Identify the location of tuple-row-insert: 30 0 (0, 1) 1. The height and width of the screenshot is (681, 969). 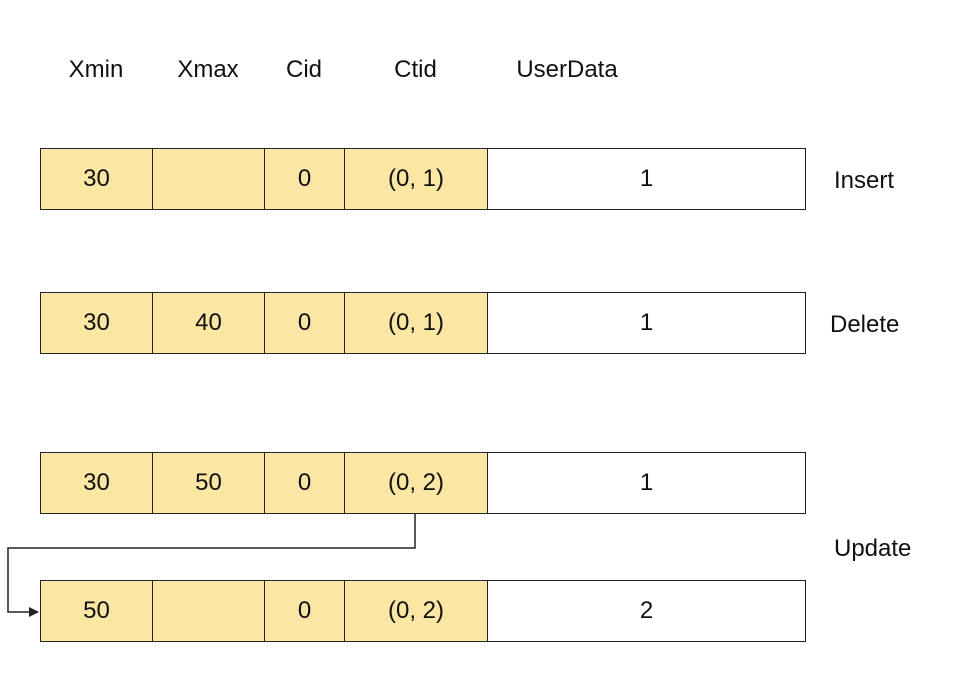
(423, 179).